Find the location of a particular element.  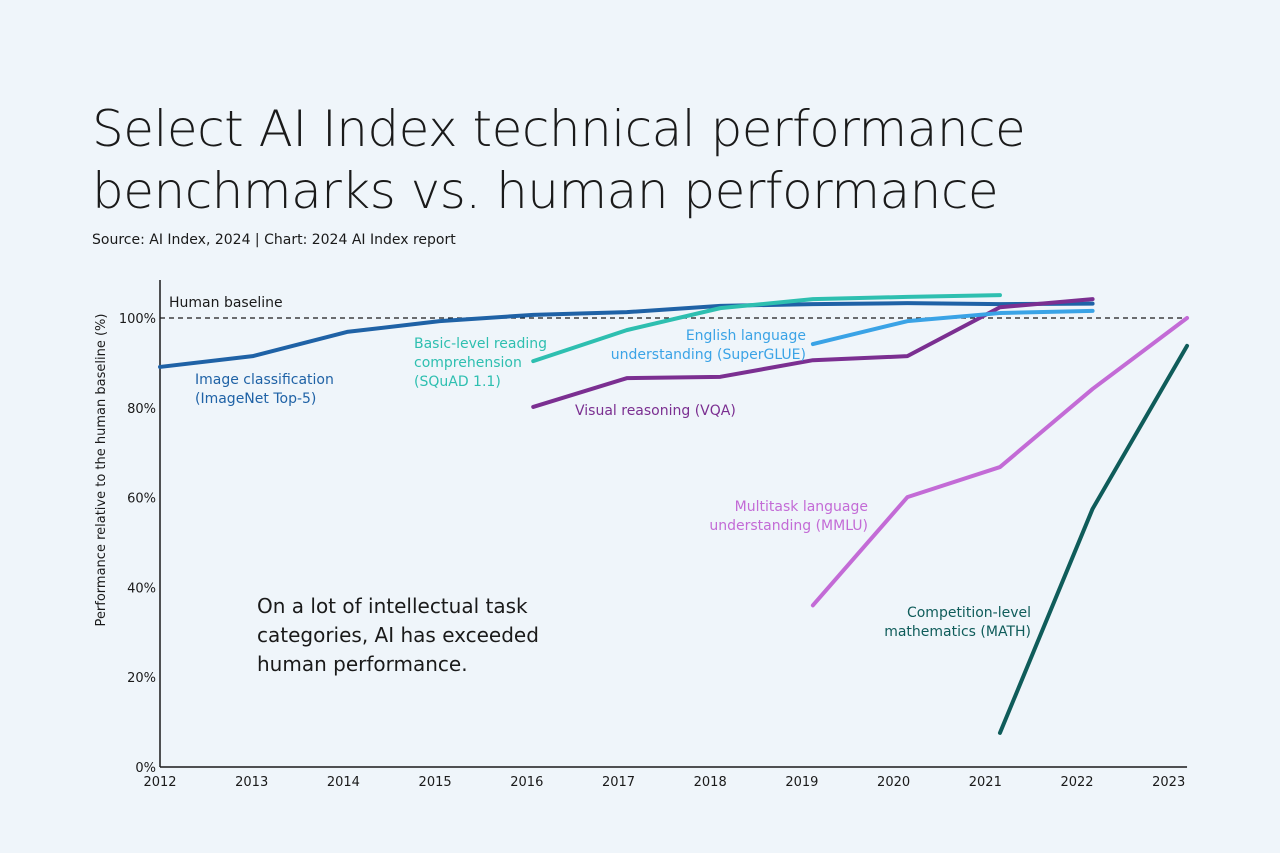

x-tick-label: 2017 is located at coordinates (618, 782).